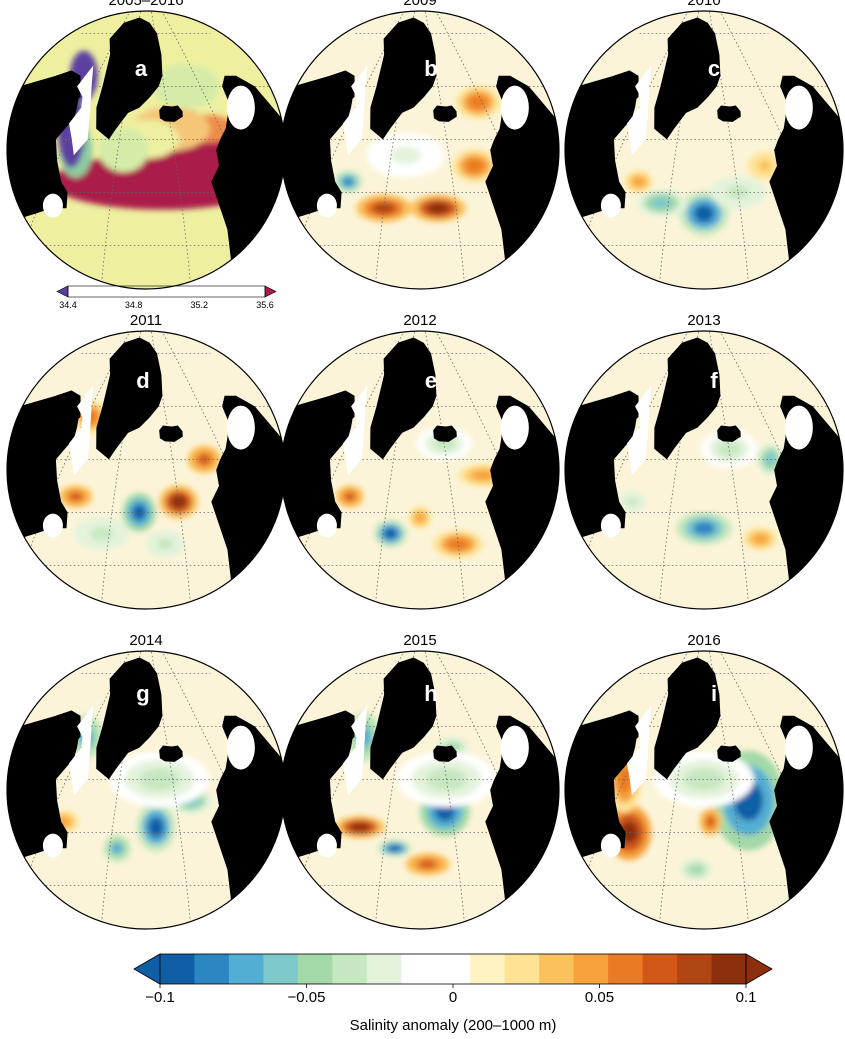 Image resolution: width=845 pixels, height=1039 pixels. I want to click on panel-label: g, so click(142, 693).